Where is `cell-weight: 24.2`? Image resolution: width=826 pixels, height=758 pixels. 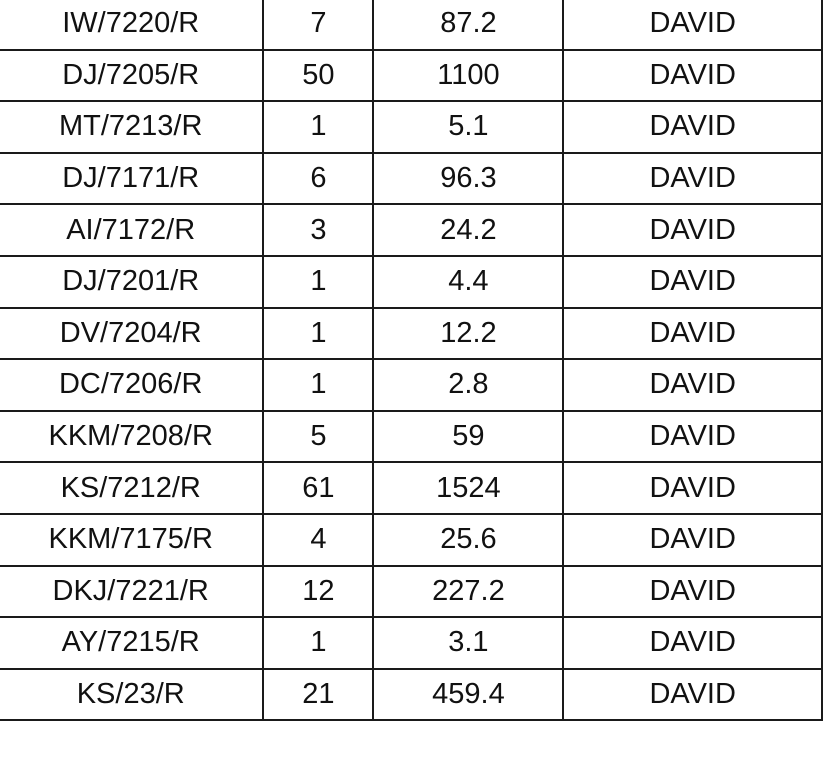 cell-weight: 24.2 is located at coordinates (468, 230).